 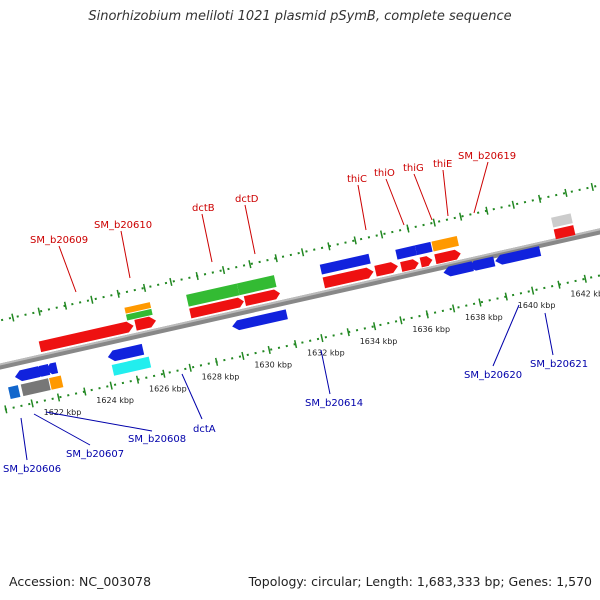 What do you see at coordinates (345, 264) in the screenshot?
I see `gene-thic-blue` at bounding box center [345, 264].